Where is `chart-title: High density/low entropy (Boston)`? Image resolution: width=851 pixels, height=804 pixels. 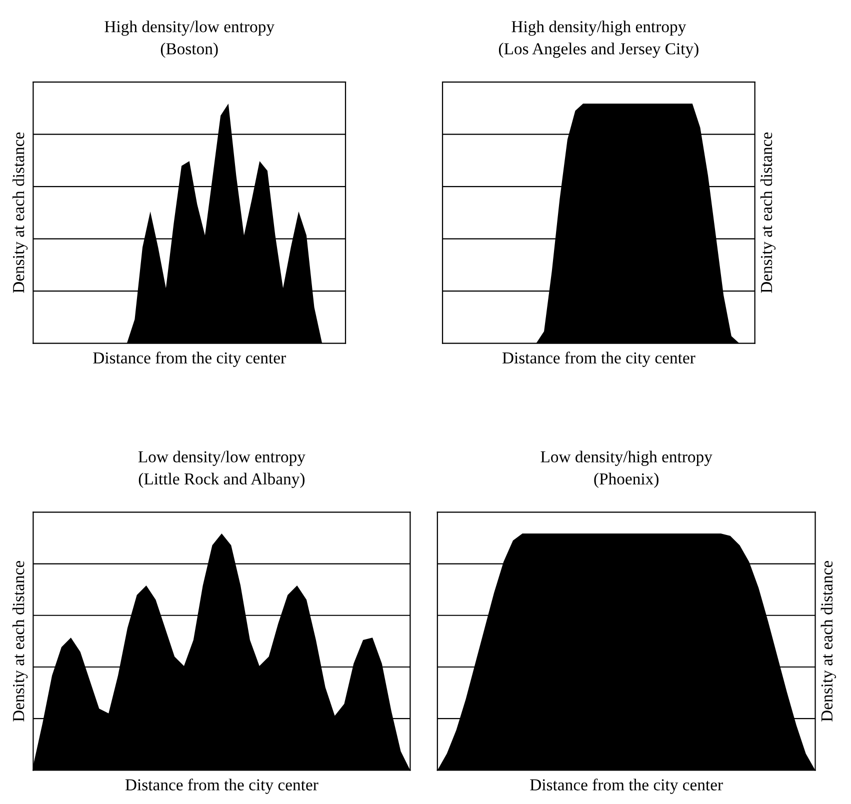
chart-title: High density/low entropy (Boston) is located at coordinates (189, 39).